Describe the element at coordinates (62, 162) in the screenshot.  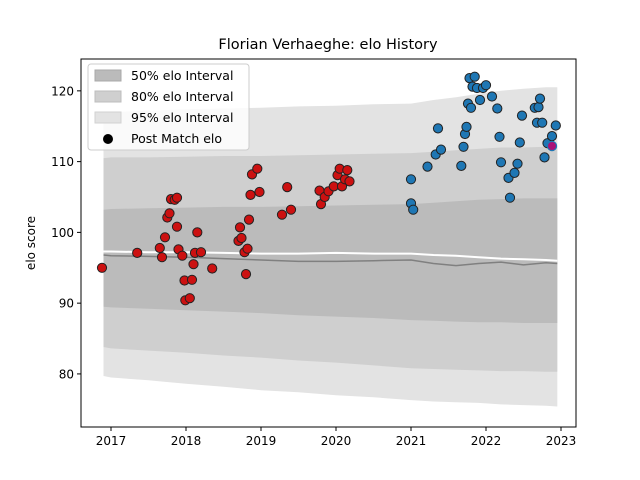
I see `y-tick-label-3: 110` at that location.